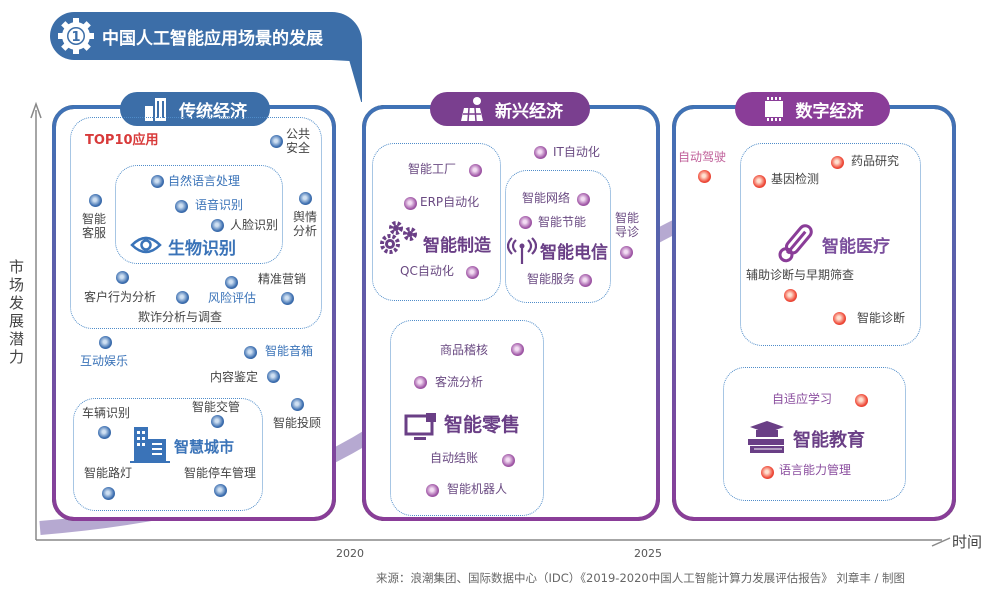 The height and width of the screenshot is (591, 1000). I want to click on application-item: 欺诈分析与调查, so click(180, 317).